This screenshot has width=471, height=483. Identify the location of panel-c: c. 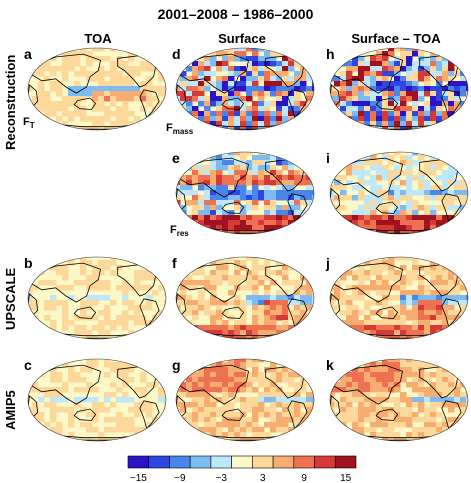
(96, 400).